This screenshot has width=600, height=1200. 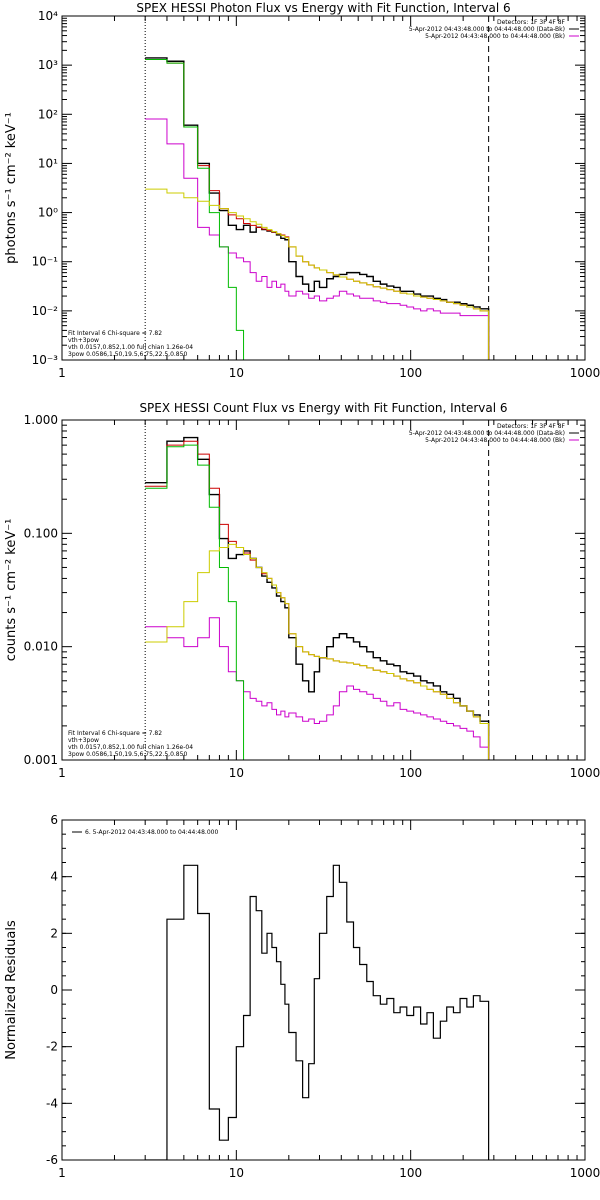 I want to click on y-tick-label: 0.010, so click(x=41, y=647).